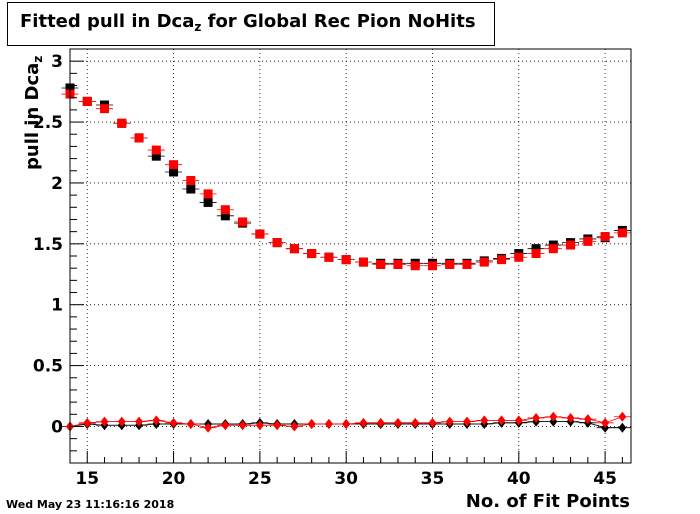 The width and height of the screenshot is (700, 514). What do you see at coordinates (605, 479) in the screenshot?
I see `x-tick-label: 45` at bounding box center [605, 479].